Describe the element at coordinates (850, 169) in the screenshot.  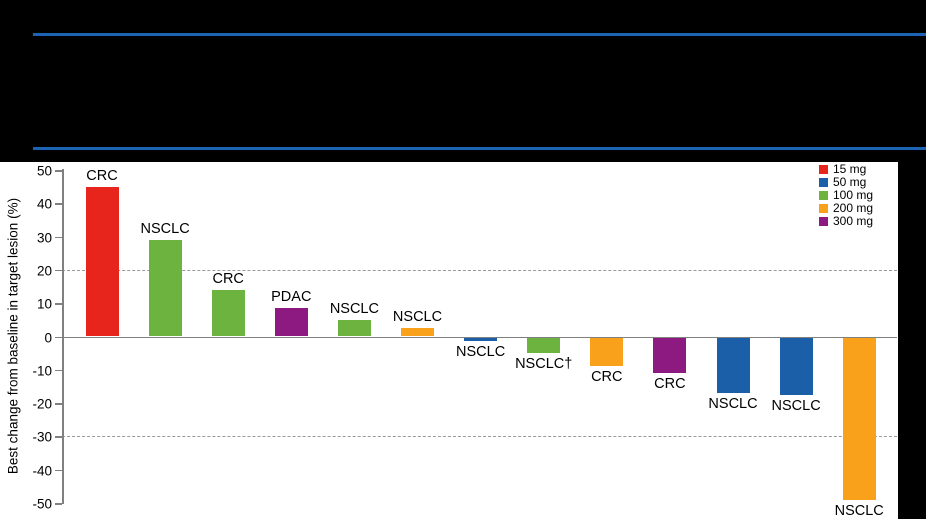
I see `legend-label: 15 mg` at that location.